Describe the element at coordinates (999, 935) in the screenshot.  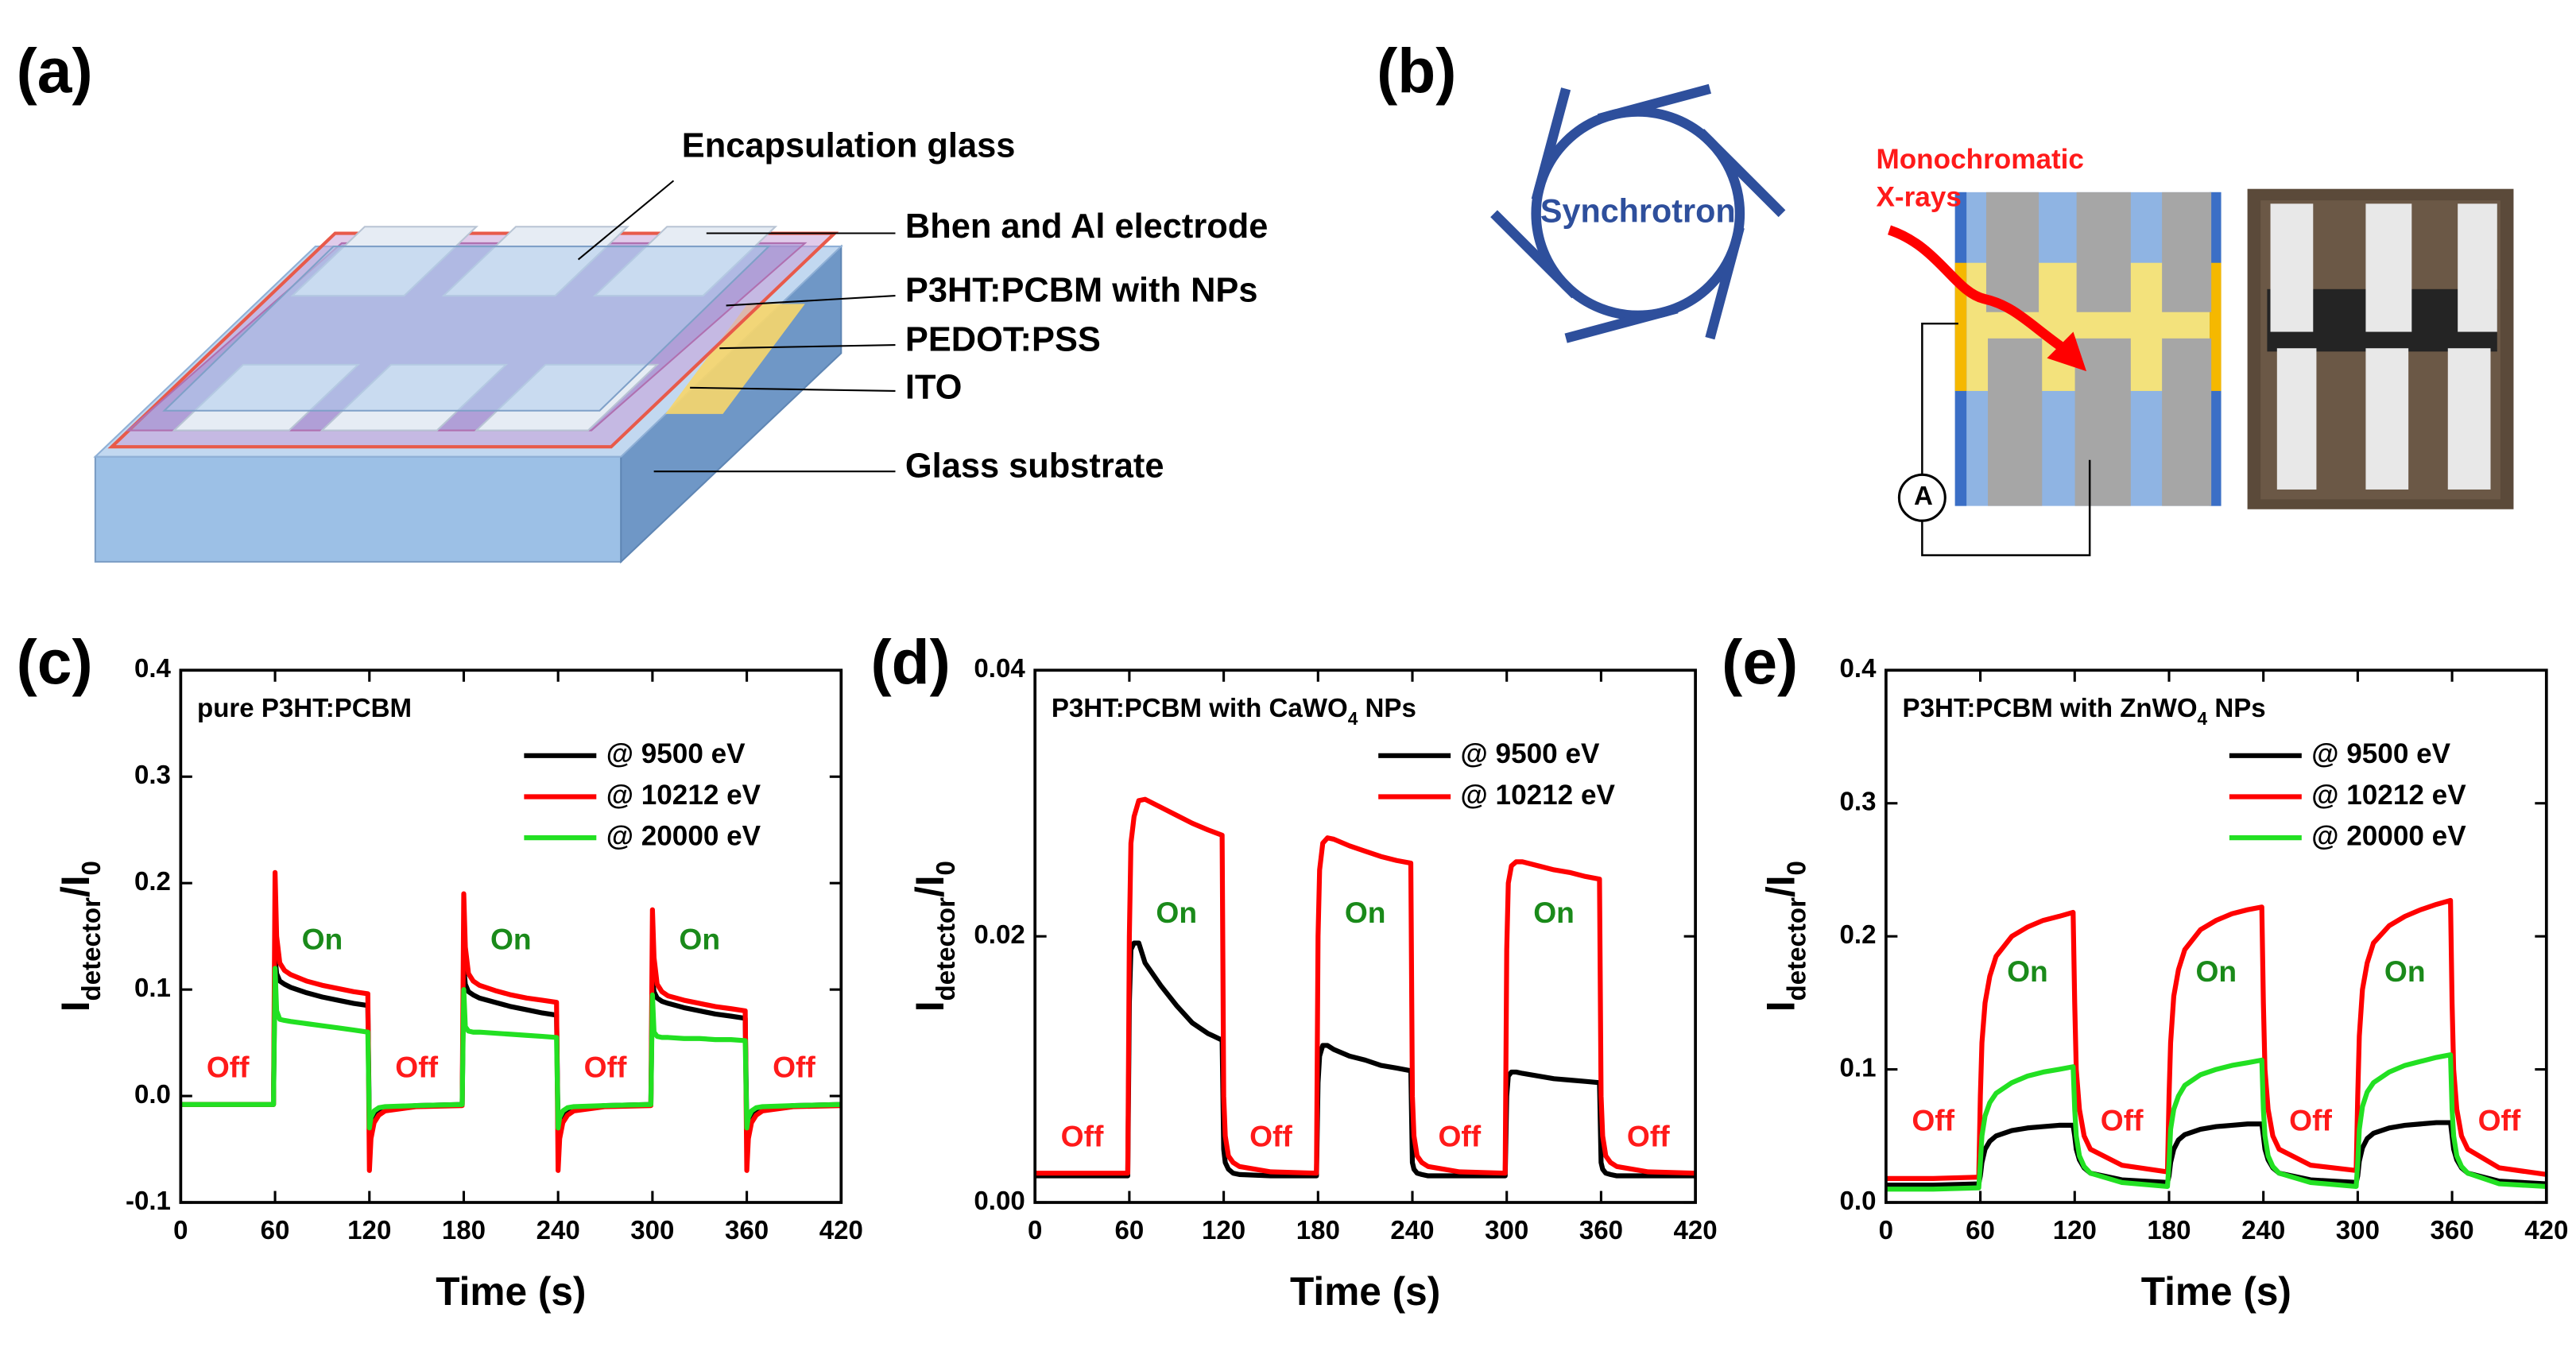
I see `y-tick-label: 0.02` at that location.